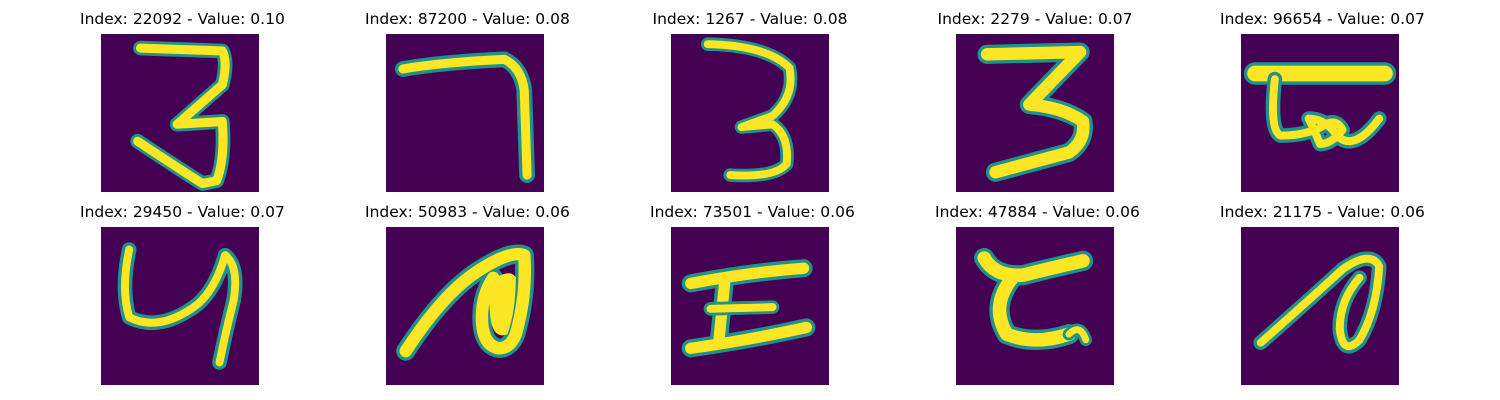 The width and height of the screenshot is (1500, 400). Describe the element at coordinates (1322, 212) in the screenshot. I see `panel-title: Index: 21175 - Value: 0.06` at that location.